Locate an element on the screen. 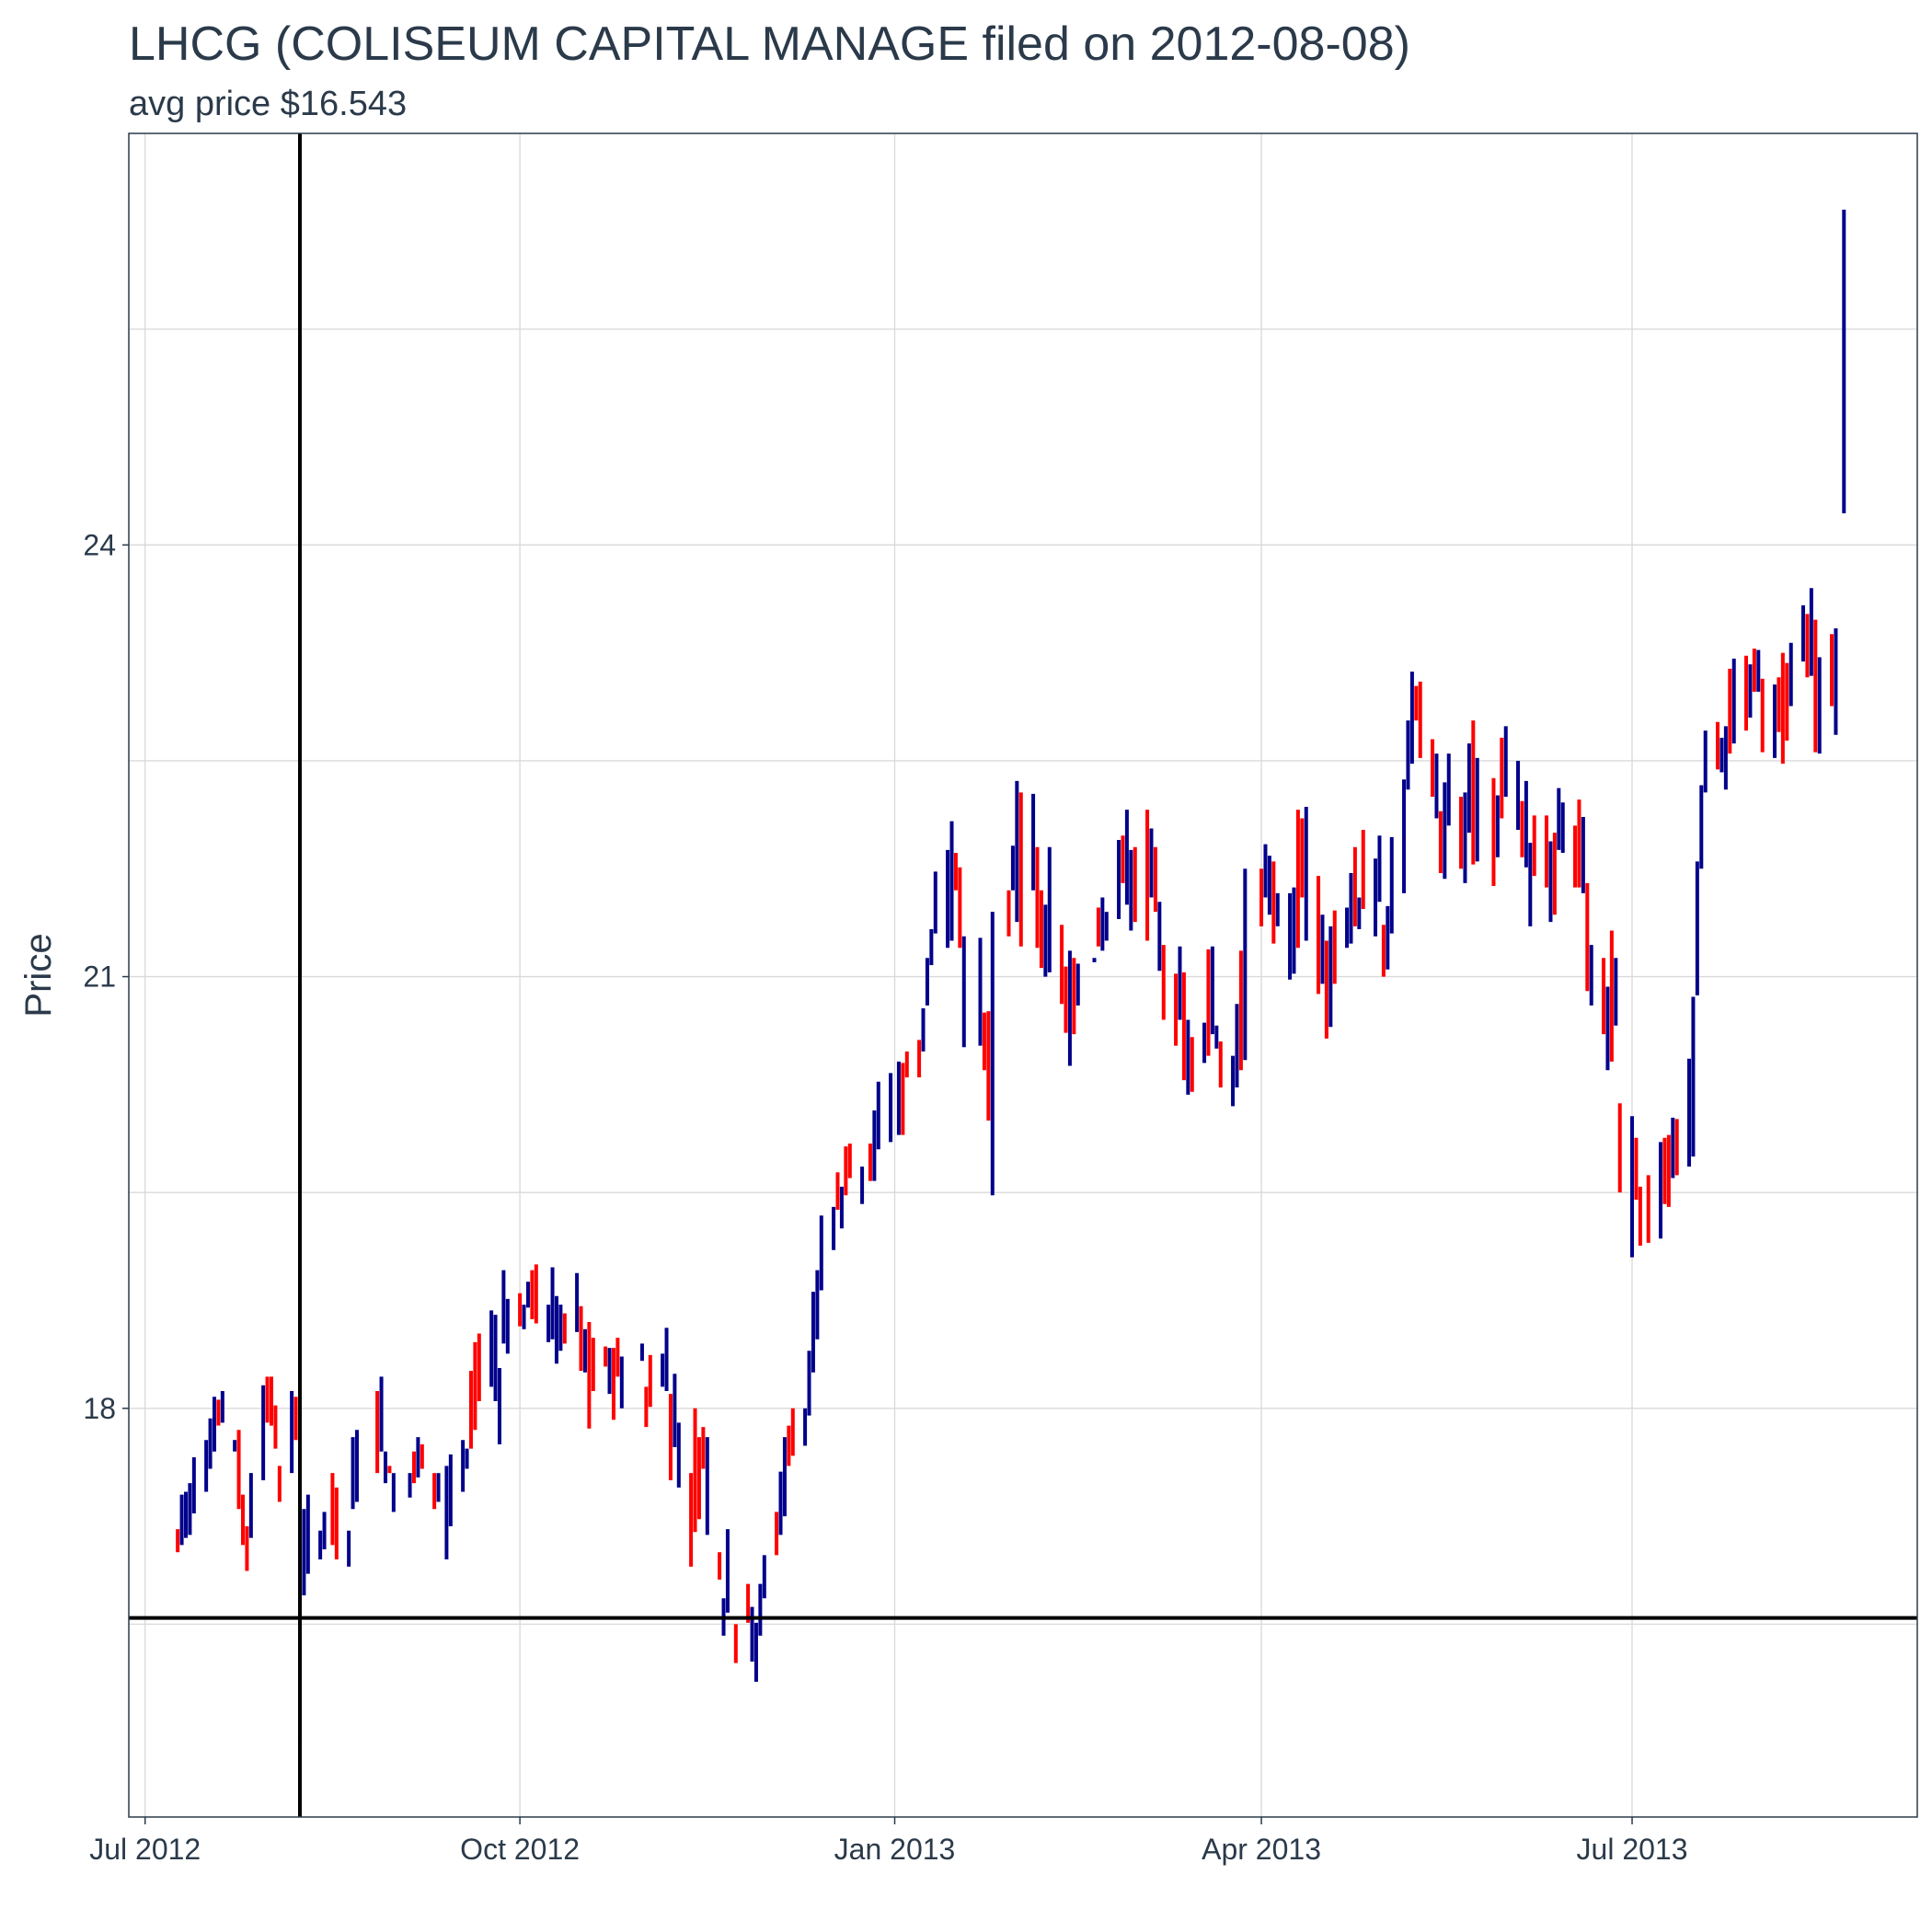 The image size is (1932, 1932). x-tick-label: Jul 2013 is located at coordinates (1632, 1849).